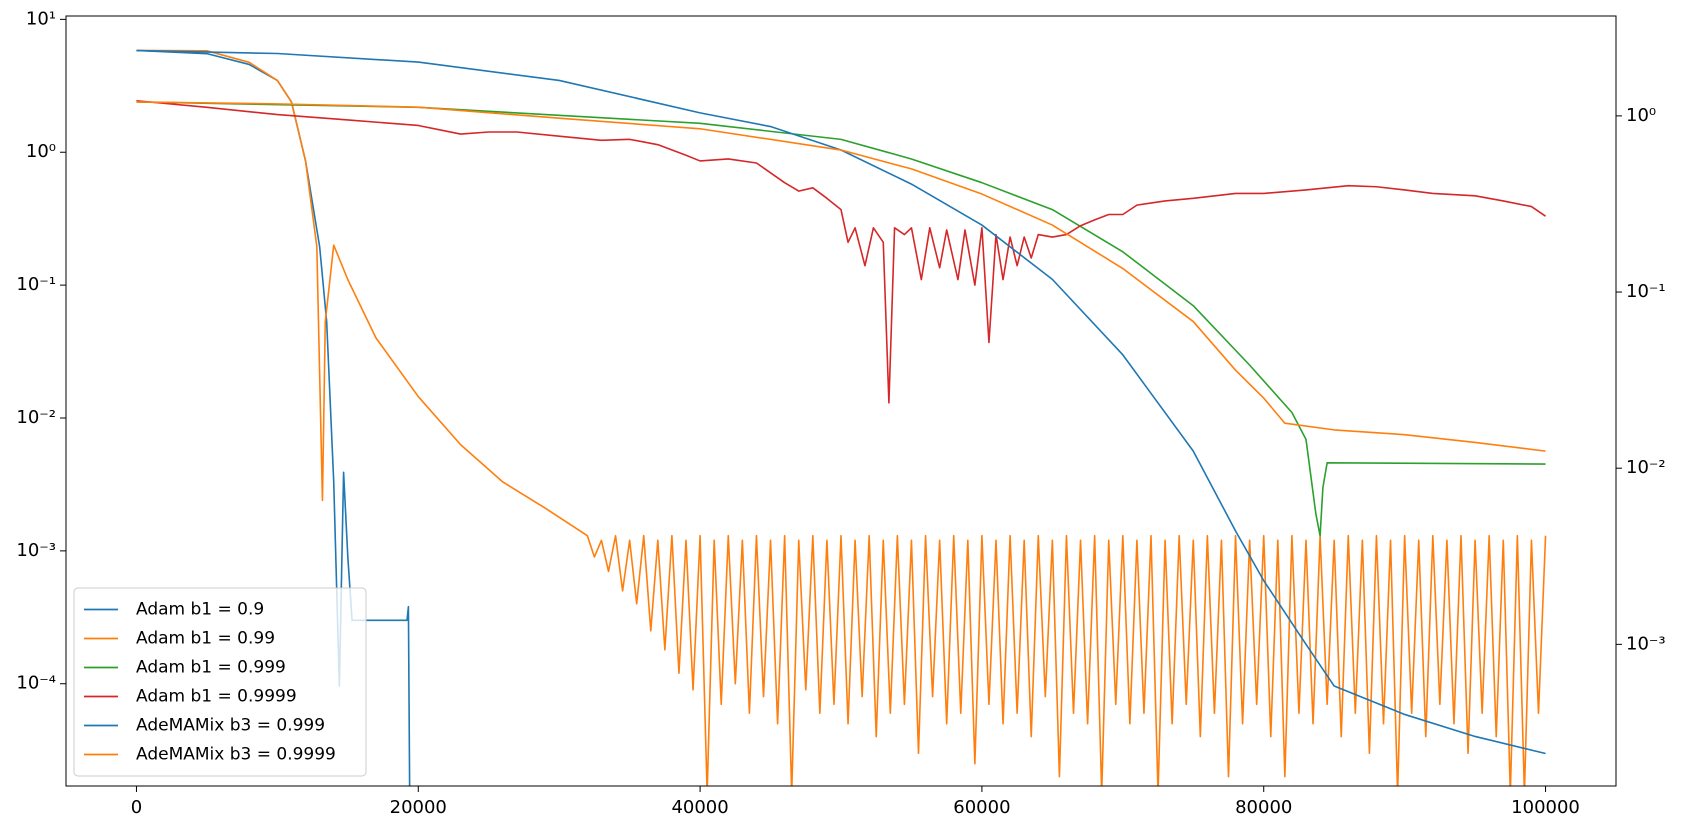 The height and width of the screenshot is (825, 1681). What do you see at coordinates (1263, 807) in the screenshot?
I see `x-tick-label: 80000` at bounding box center [1263, 807].